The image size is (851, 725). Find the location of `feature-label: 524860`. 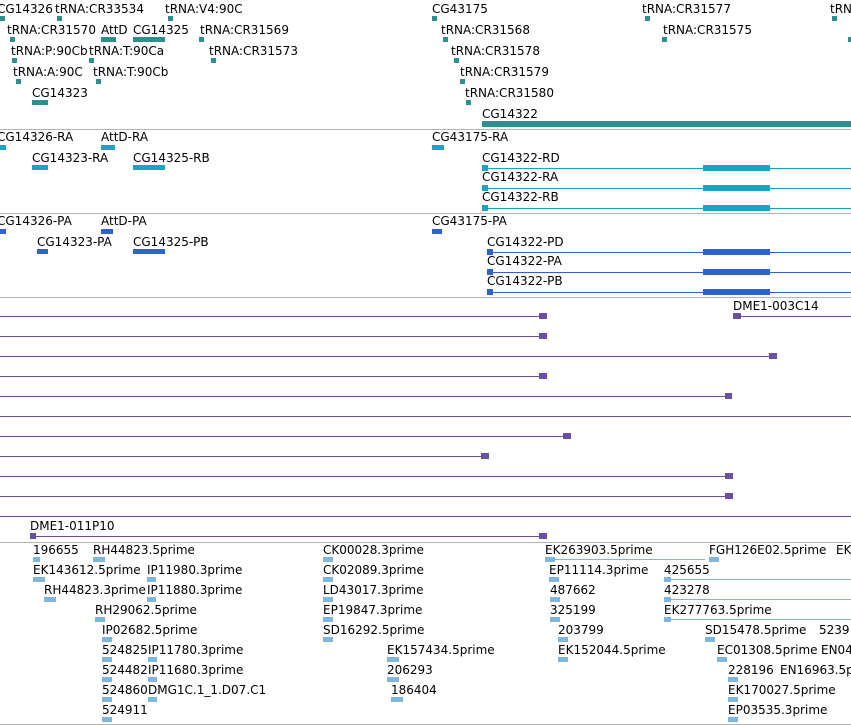

feature-label: 524860 is located at coordinates (125, 690).